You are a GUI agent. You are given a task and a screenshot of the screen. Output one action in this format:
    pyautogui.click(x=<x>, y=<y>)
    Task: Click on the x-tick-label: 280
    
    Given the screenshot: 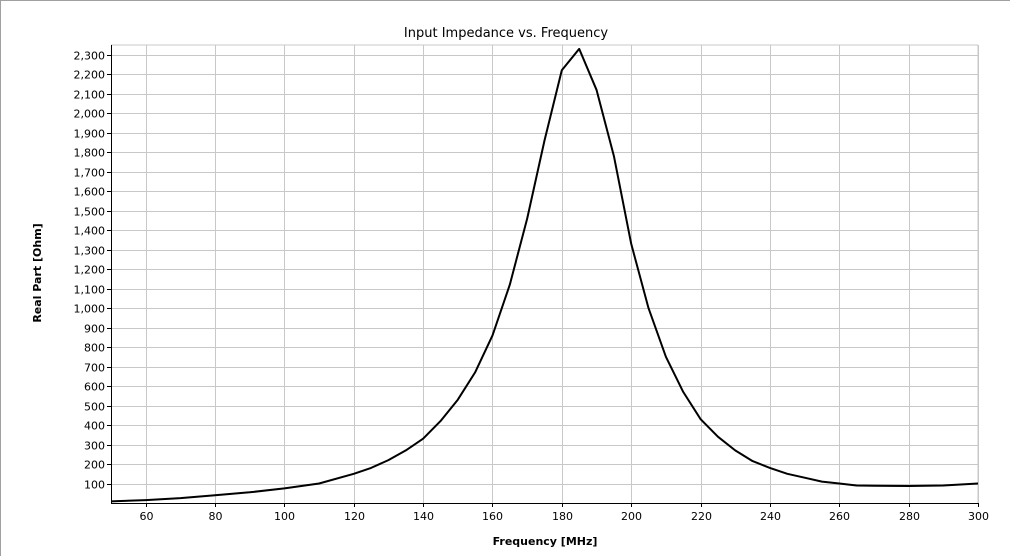 What is the action you would take?
    pyautogui.click(x=909, y=516)
    